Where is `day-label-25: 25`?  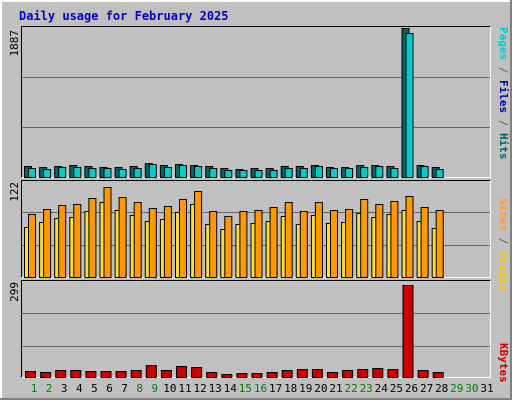
day-label-25: 25 is located at coordinates (396, 388).